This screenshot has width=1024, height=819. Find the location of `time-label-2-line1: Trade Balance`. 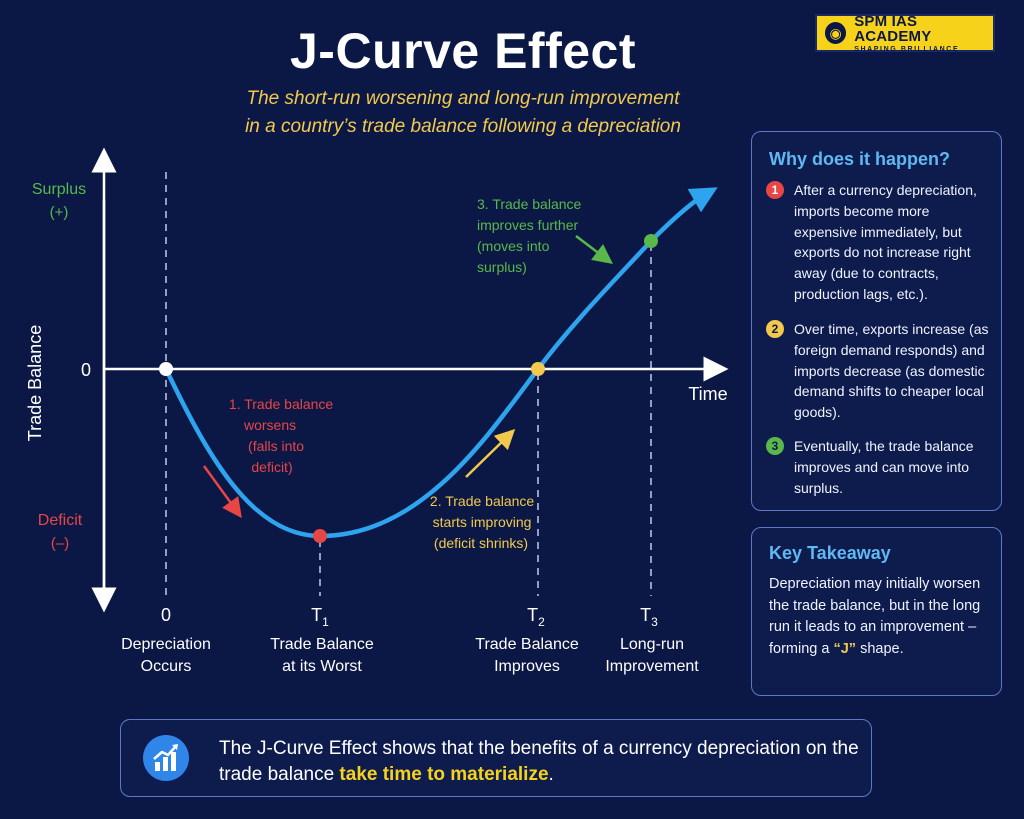

time-label-2-line1: Trade Balance is located at coordinates (527, 644).